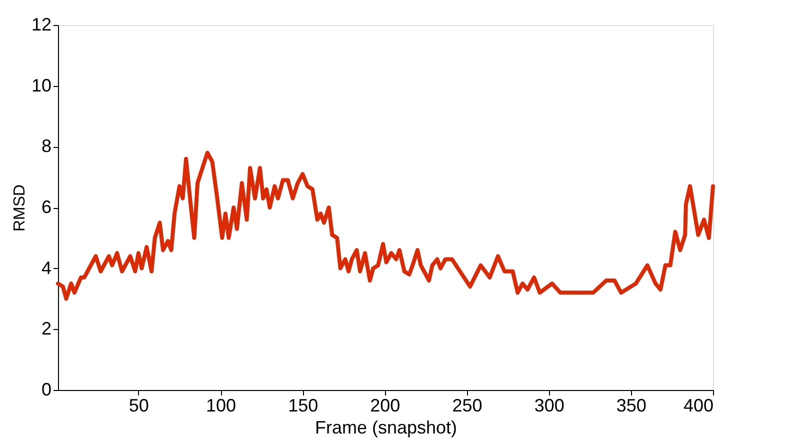 This screenshot has width=790, height=438. Describe the element at coordinates (46, 268) in the screenshot. I see `y-tick-label: 4` at that location.